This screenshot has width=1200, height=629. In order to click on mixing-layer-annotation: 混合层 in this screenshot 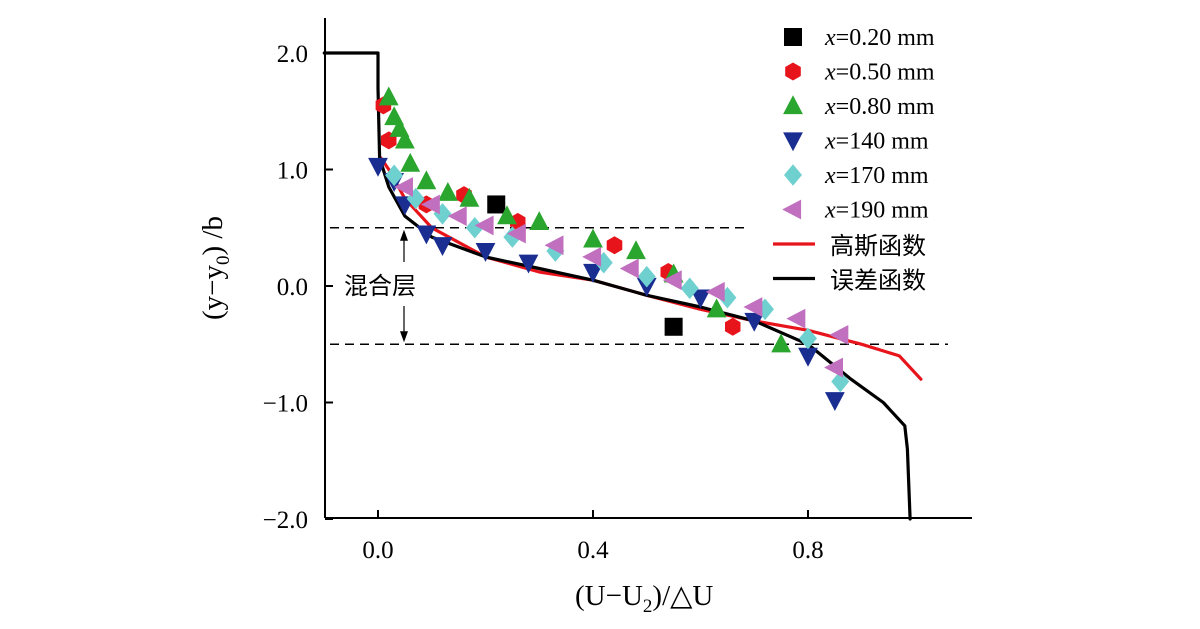, I will do `click(639, 286)`.